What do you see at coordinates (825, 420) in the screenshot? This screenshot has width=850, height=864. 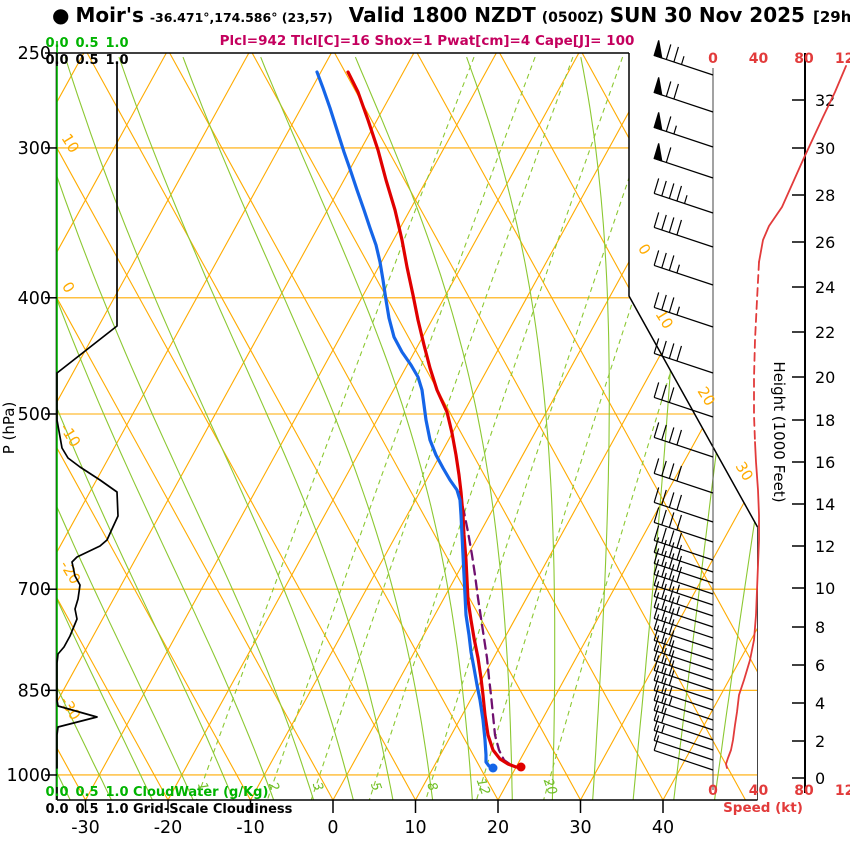 I see `height-tick-label: 18` at bounding box center [825, 420].